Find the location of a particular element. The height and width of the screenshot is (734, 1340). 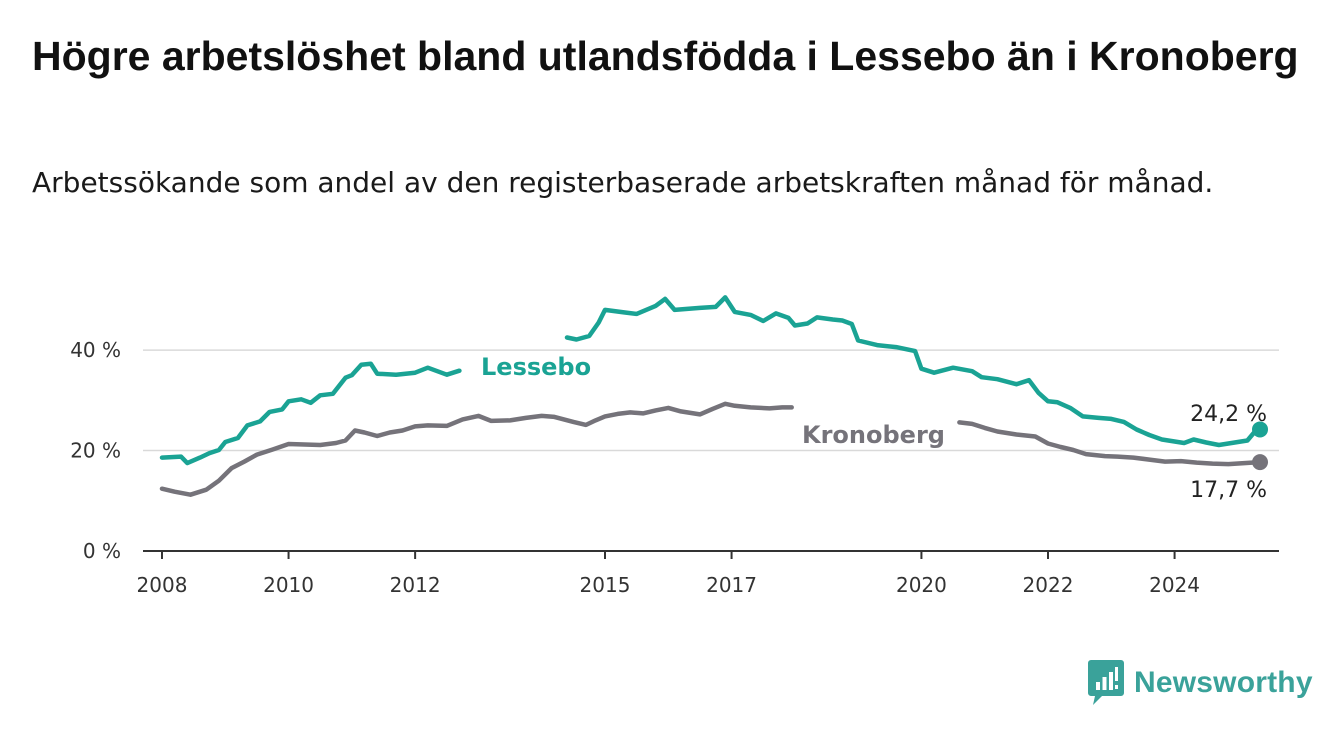

series-label-lessebo: Lessebo is located at coordinates (536, 367).